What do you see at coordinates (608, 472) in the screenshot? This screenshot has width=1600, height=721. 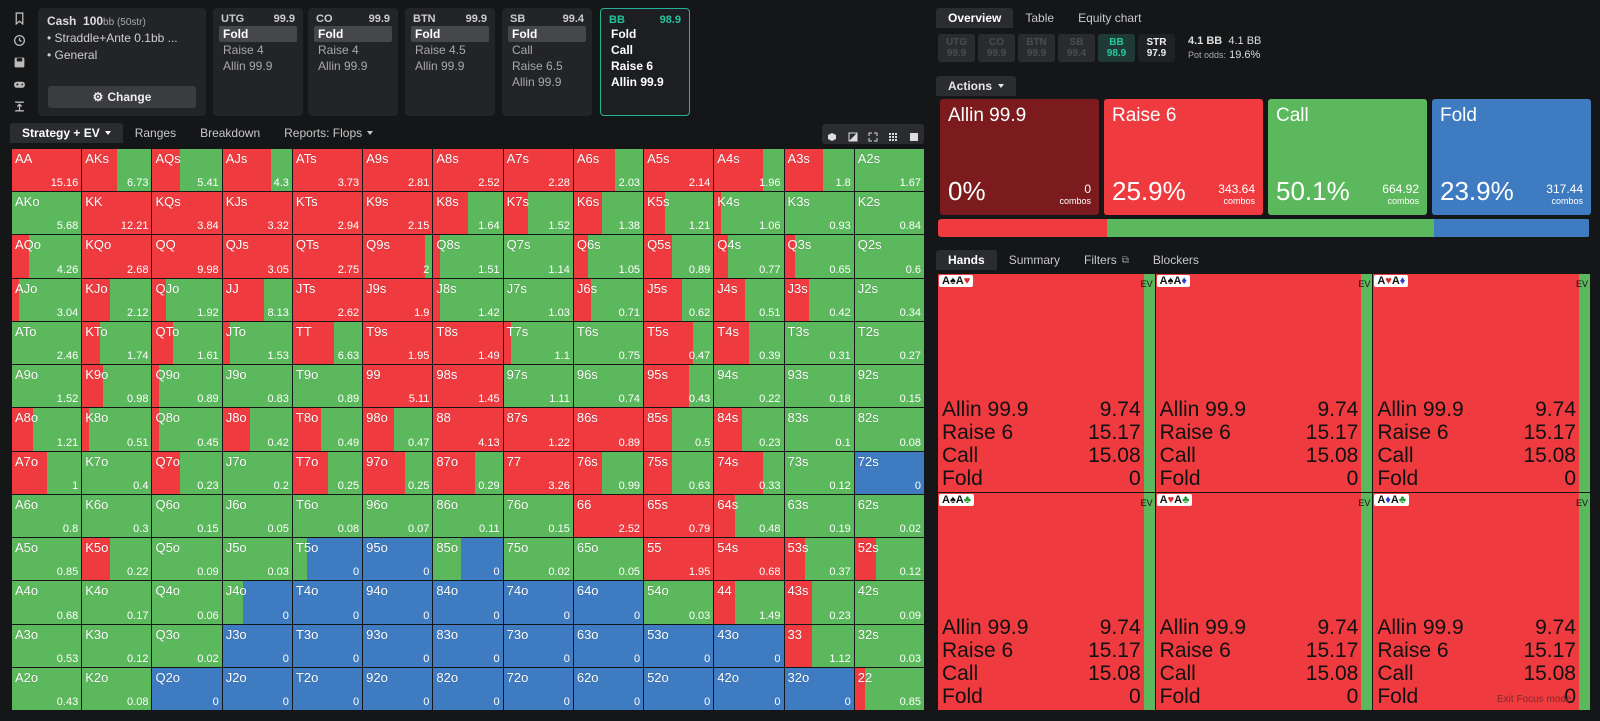 I see `matrix-cell: 76s 0.99` at bounding box center [608, 472].